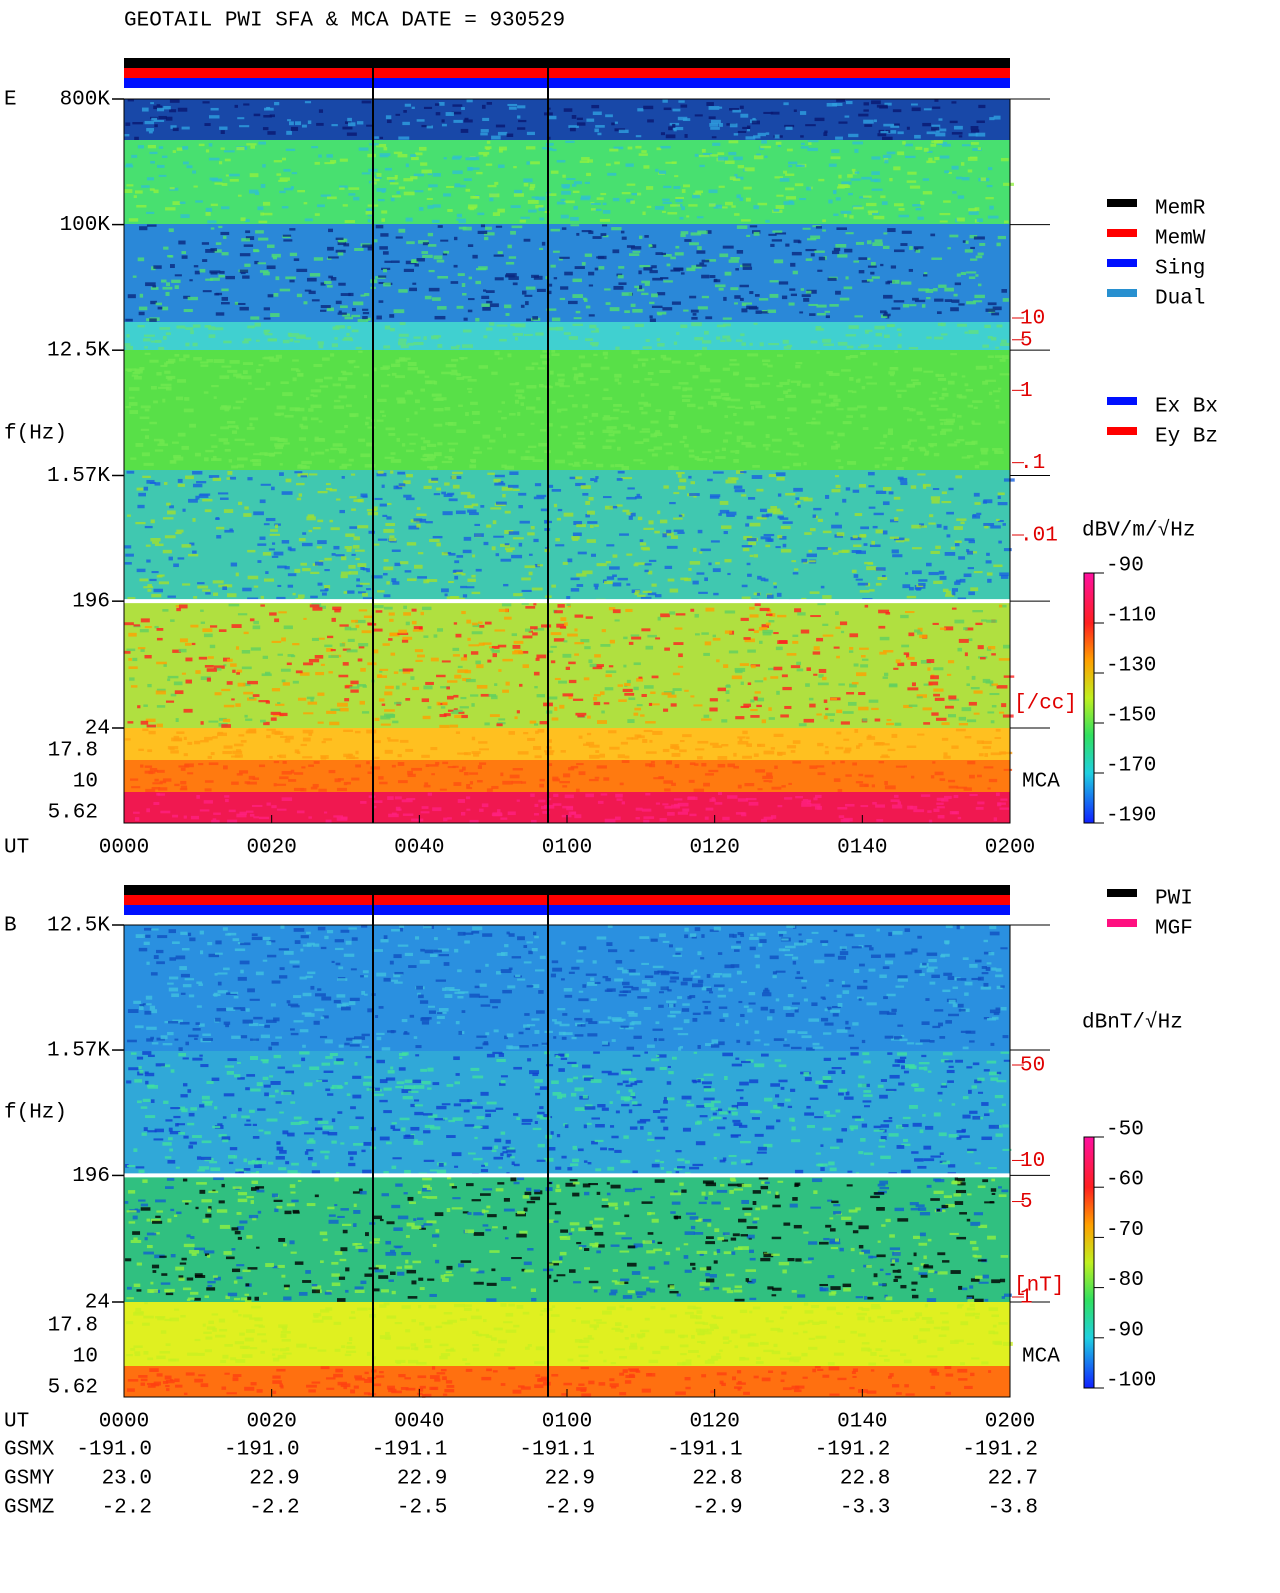 This screenshot has height=1593, width=1280. I want to click on x-tick-label: 0120, so click(714, 848).